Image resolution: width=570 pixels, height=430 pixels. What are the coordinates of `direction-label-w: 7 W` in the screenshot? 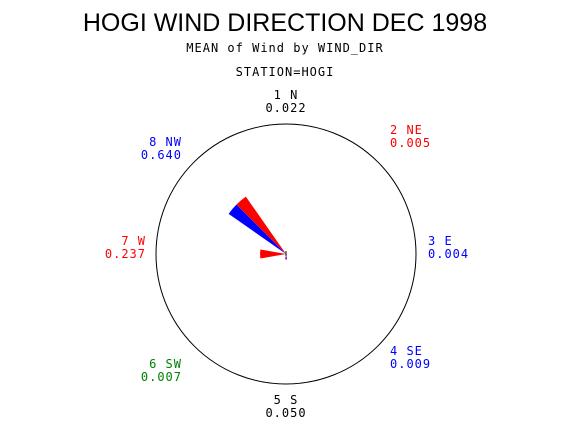 It's located at (133, 241).